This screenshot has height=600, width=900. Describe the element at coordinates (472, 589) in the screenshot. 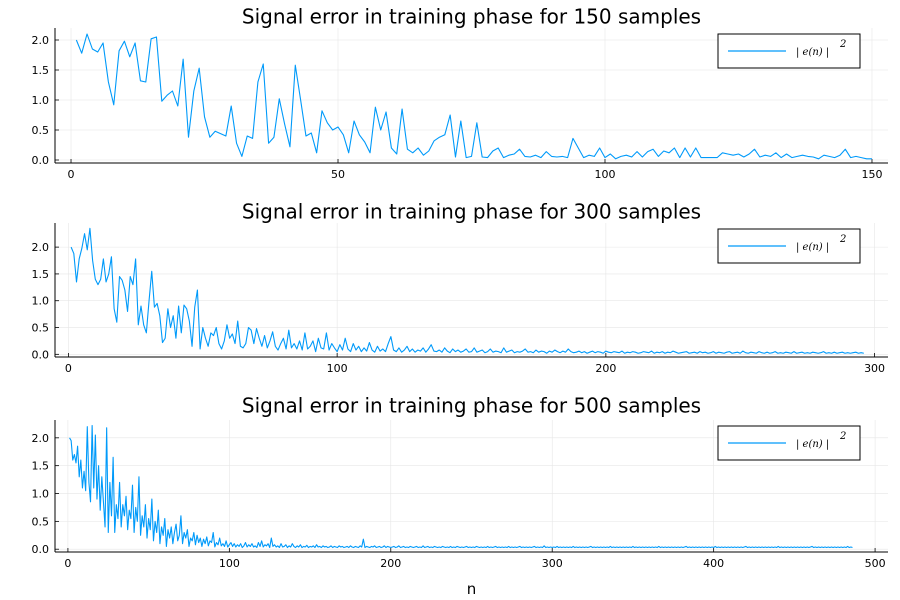

I see `x-axis-label: n` at that location.